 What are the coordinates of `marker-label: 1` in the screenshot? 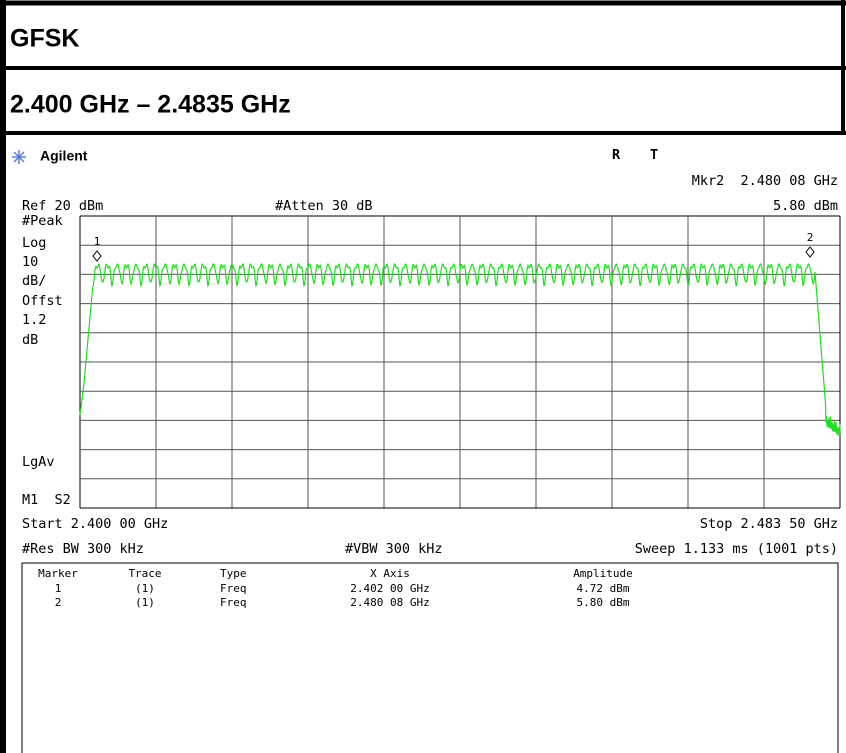 It's located at (97, 241).